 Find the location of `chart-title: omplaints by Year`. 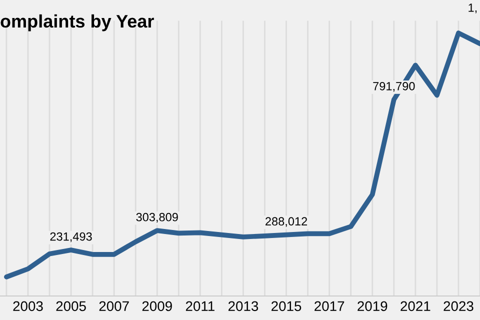

chart-title: omplaints by Year is located at coordinates (77, 23).